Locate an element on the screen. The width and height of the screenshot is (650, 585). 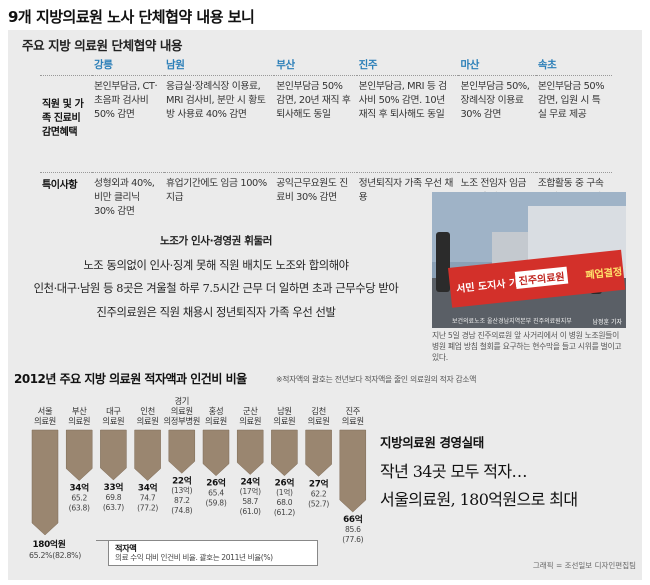
category-label: 부산 is located at coordinates (79, 411).